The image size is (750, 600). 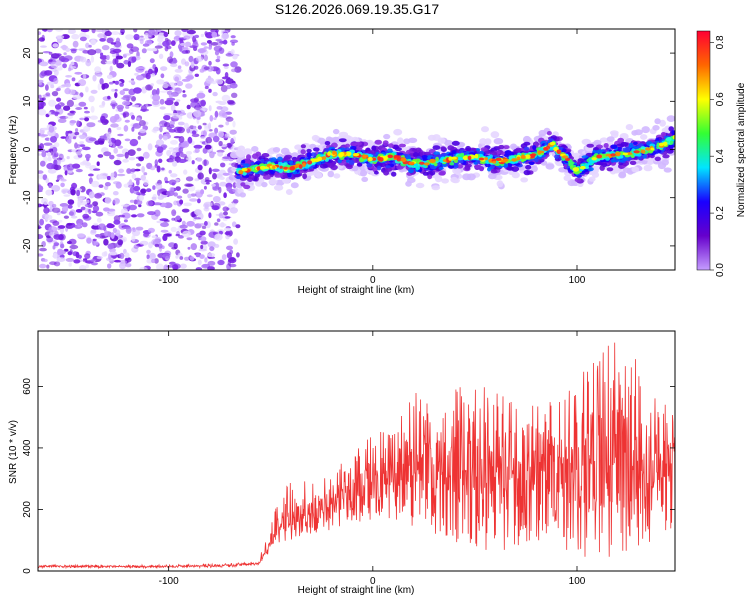 What do you see at coordinates (27, 53) in the screenshot?
I see `y-tick-label: 20` at bounding box center [27, 53].